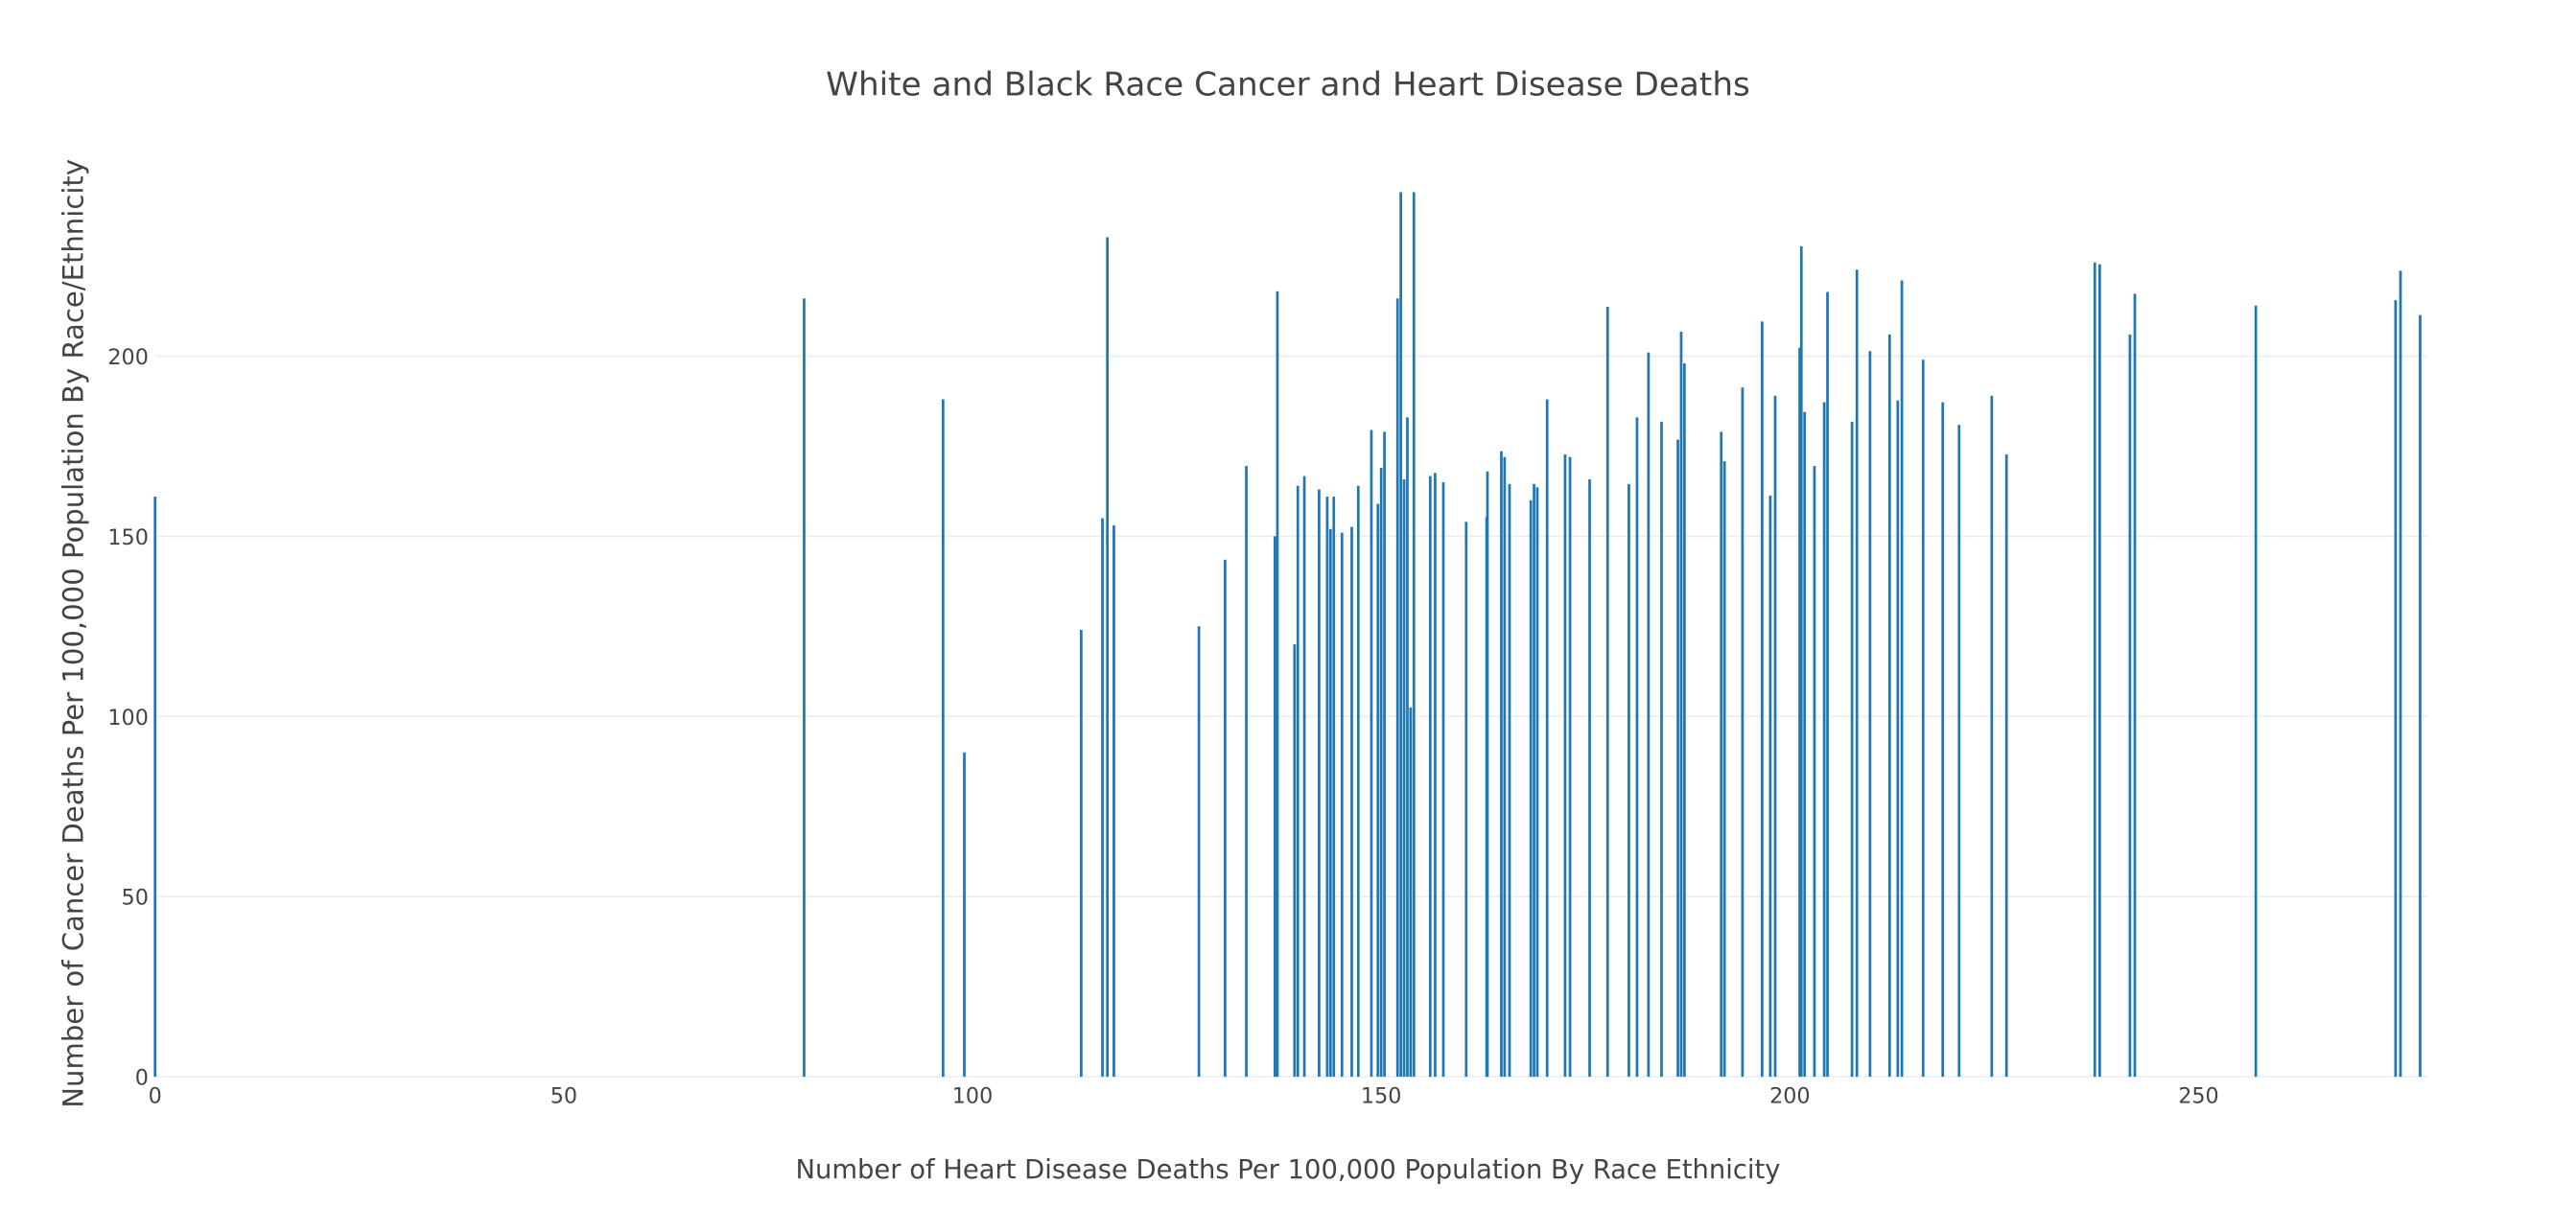 This screenshot has width=2576, height=1231. Describe the element at coordinates (127, 357) in the screenshot. I see `y-tick-label: 200` at that location.